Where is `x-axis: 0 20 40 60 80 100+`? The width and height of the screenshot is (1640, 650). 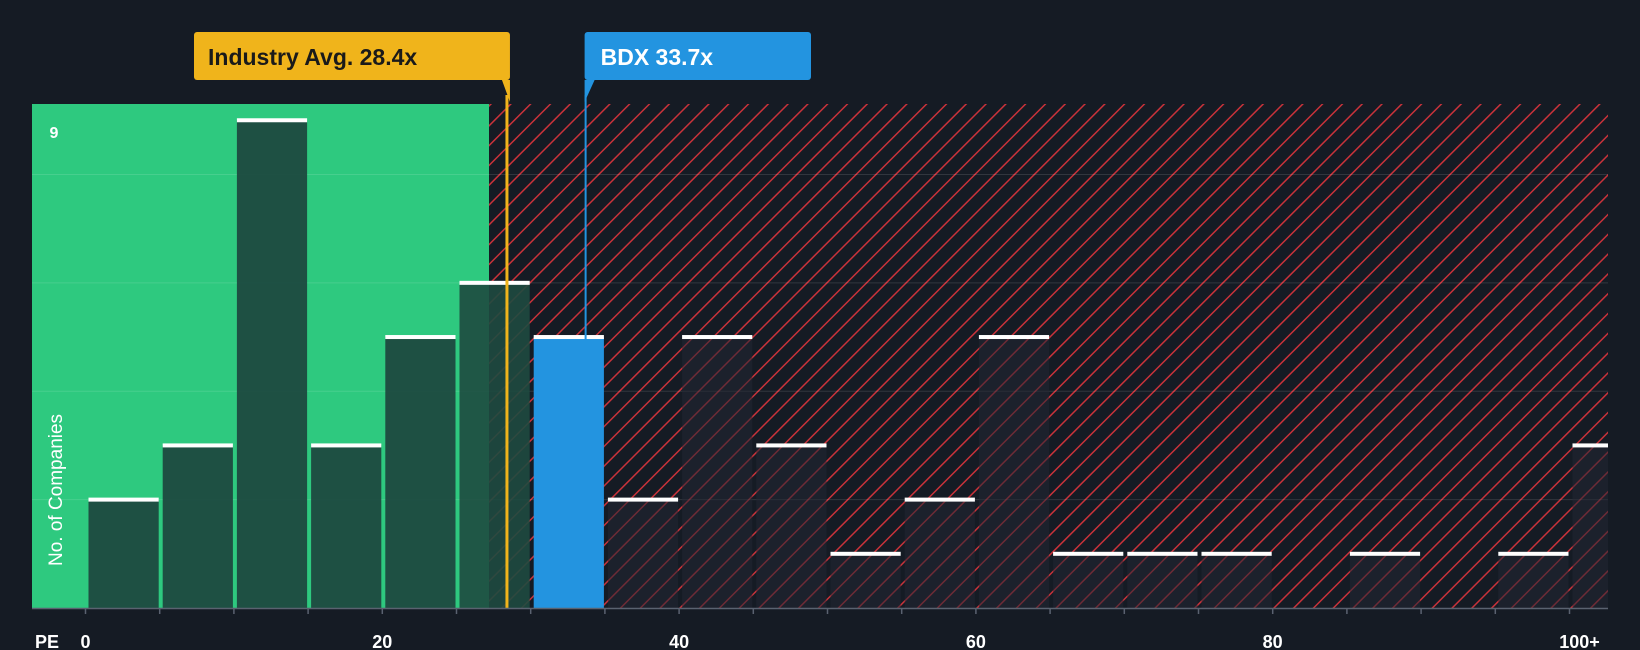
x-axis: 0 20 40 60 80 100+ is located at coordinates (820, 628).